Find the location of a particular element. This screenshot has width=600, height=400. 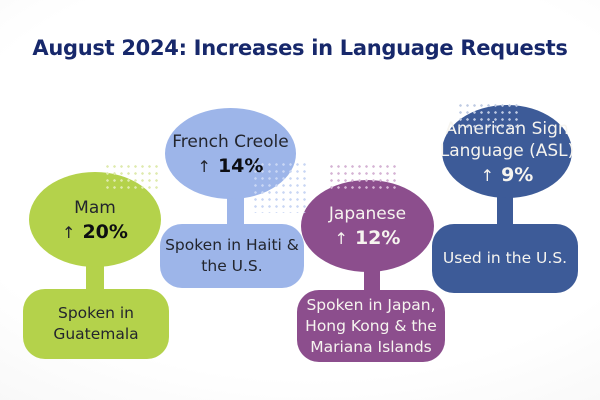

description-line: Hong Kong & the is located at coordinates (371, 325).